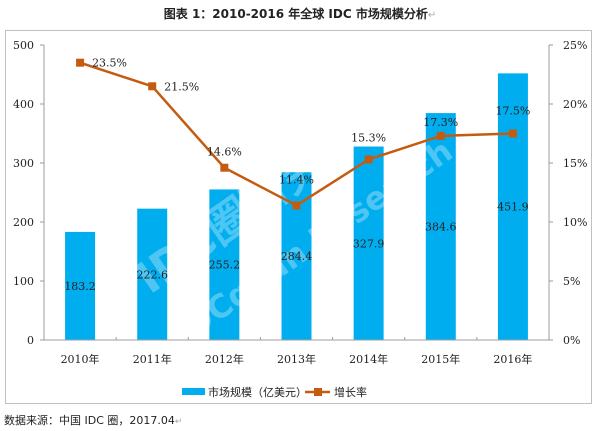  Describe the element at coordinates (23, 163) in the screenshot. I see `y-left-tick-label: 300` at that location.